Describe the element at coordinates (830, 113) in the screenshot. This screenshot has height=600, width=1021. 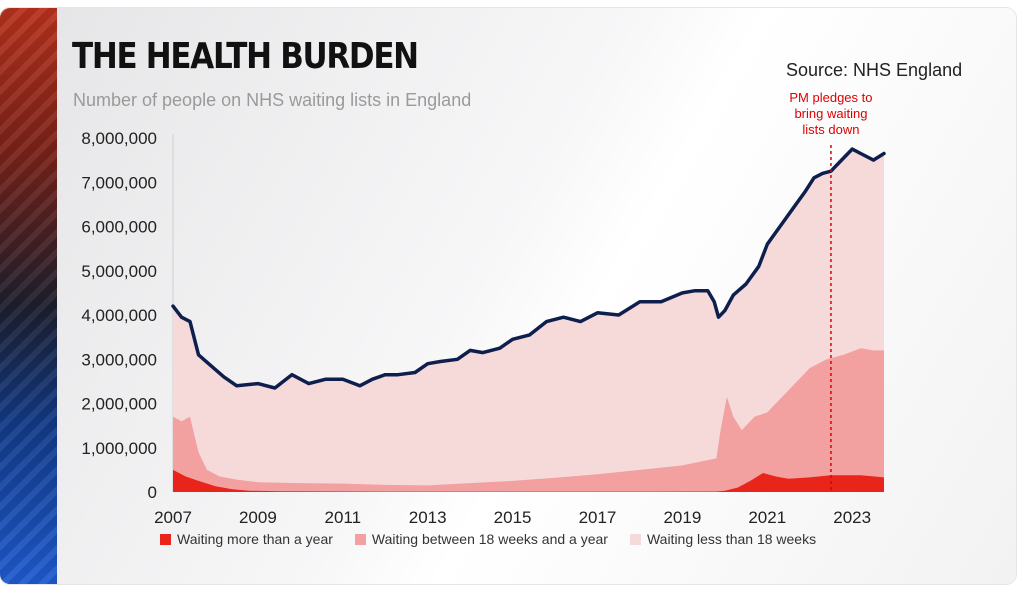
I see `annotation-text: bring waiting` at that location.